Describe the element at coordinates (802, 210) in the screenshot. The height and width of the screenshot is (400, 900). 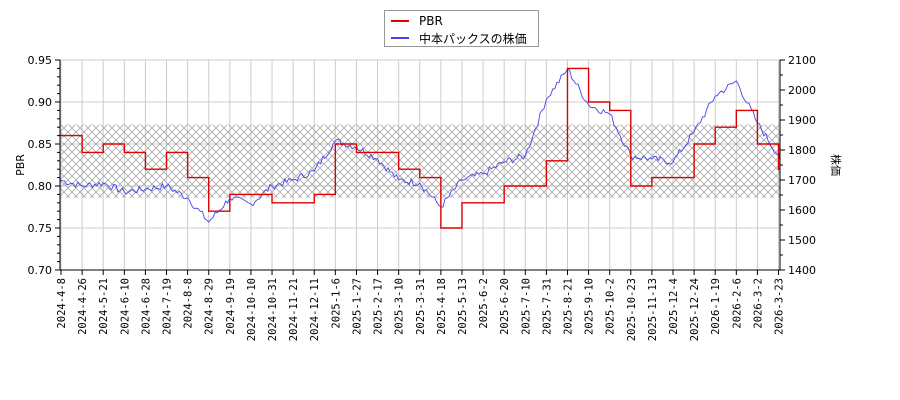
I see `right-tick-label: 1600` at that location.